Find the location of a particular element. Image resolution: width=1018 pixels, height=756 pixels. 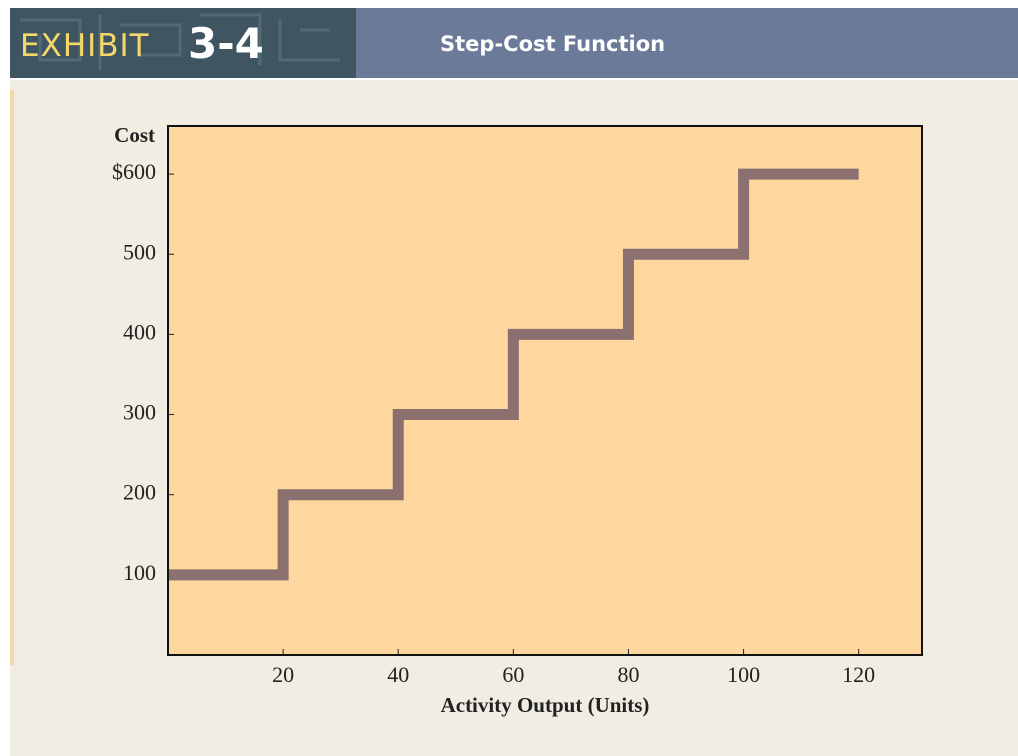

header-pattern is located at coordinates (180, 41).